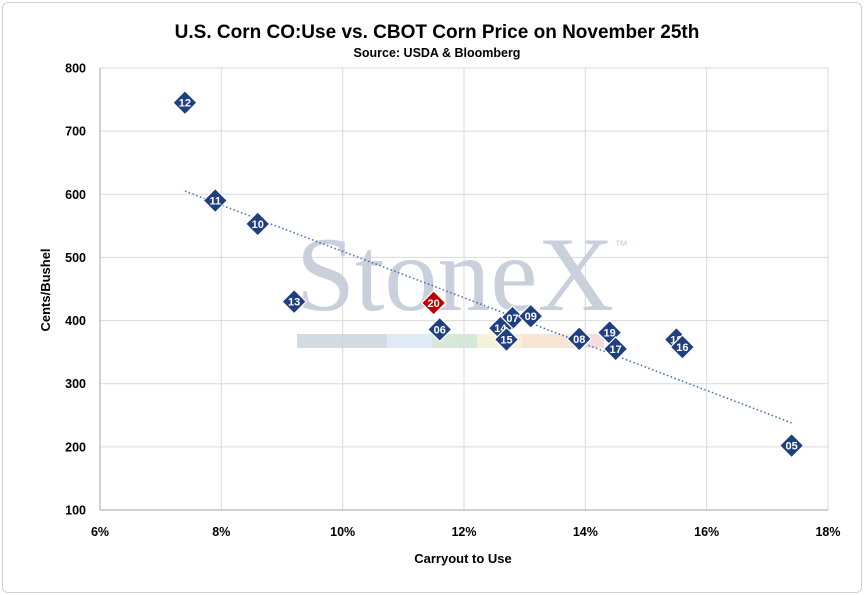 The height and width of the screenshot is (595, 864). I want to click on y-tick-label: 600, so click(75, 195).